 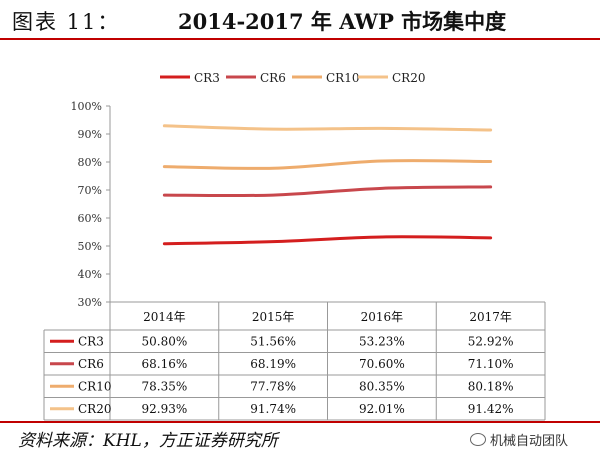 I want to click on data-label: 80.18%, so click(x=491, y=386).